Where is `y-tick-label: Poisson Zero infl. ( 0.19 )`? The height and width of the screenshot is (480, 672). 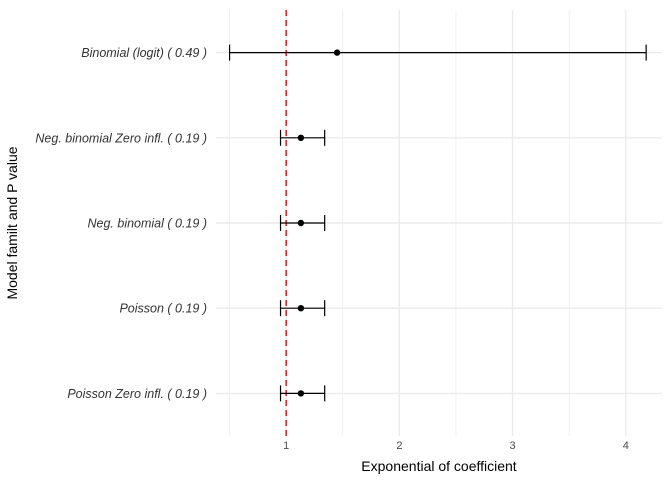
y-tick-label: Poisson Zero infl. ( 0.19 ) is located at coordinates (137, 394).